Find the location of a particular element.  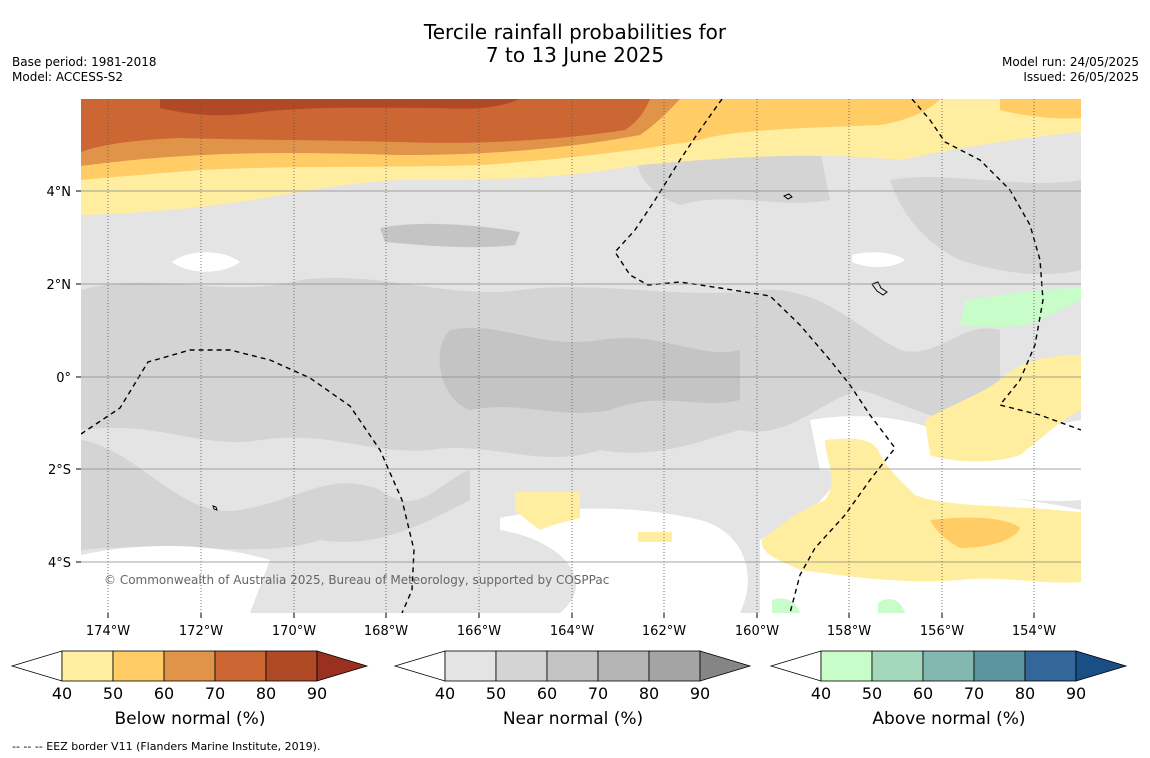

below-normal-50-se is located at coordinates (975, 532).